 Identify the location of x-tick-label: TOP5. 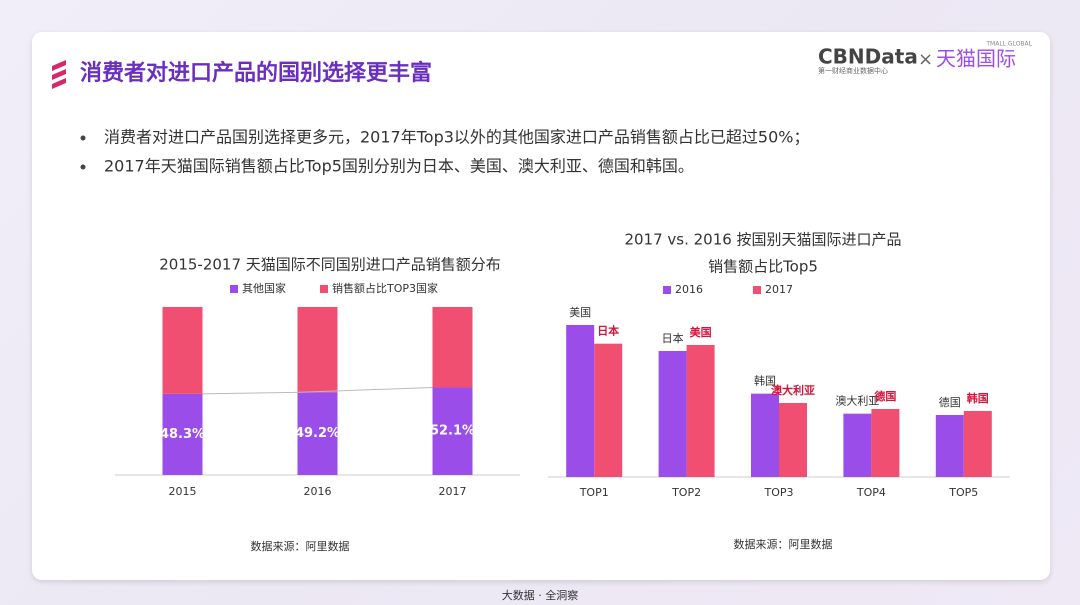
(963, 492).